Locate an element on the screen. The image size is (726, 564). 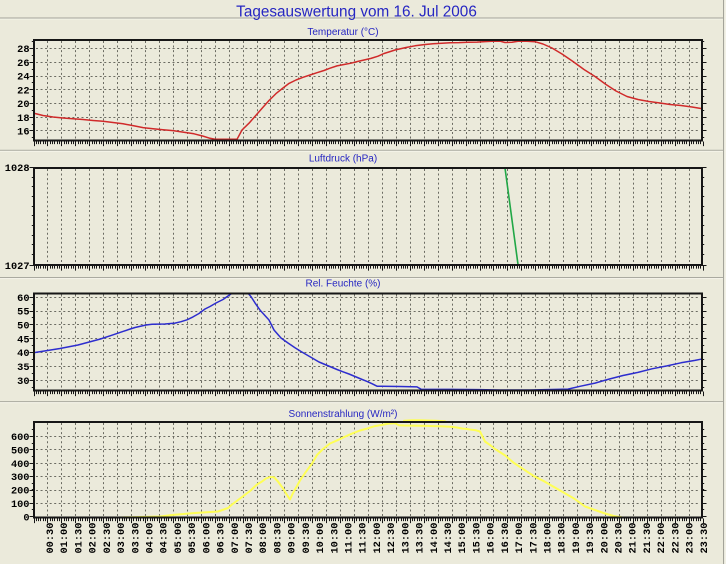
svg-text: 17:30 is located at coordinates (534, 538).